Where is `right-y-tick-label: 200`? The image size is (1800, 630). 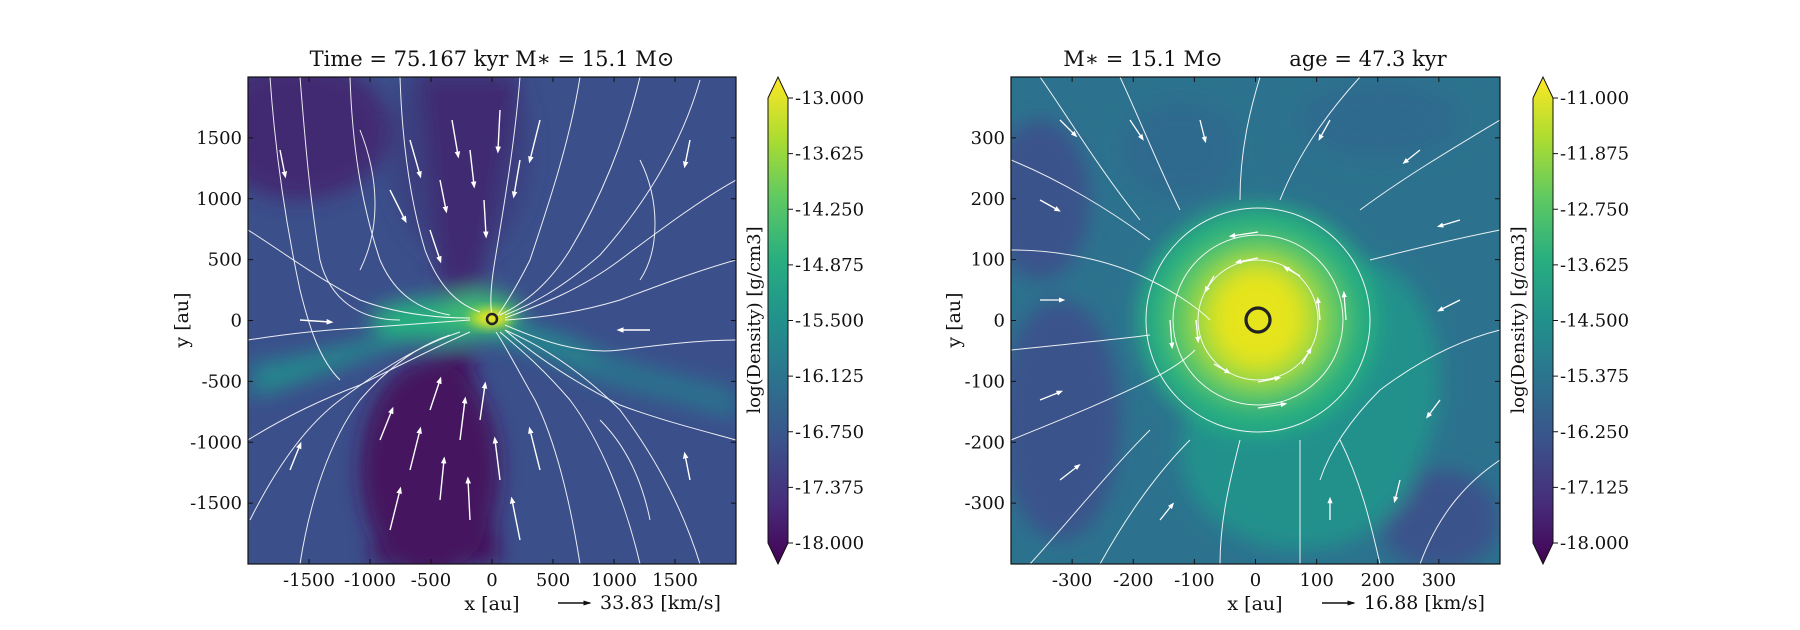
right-y-tick-label: 200 is located at coordinates (988, 199).